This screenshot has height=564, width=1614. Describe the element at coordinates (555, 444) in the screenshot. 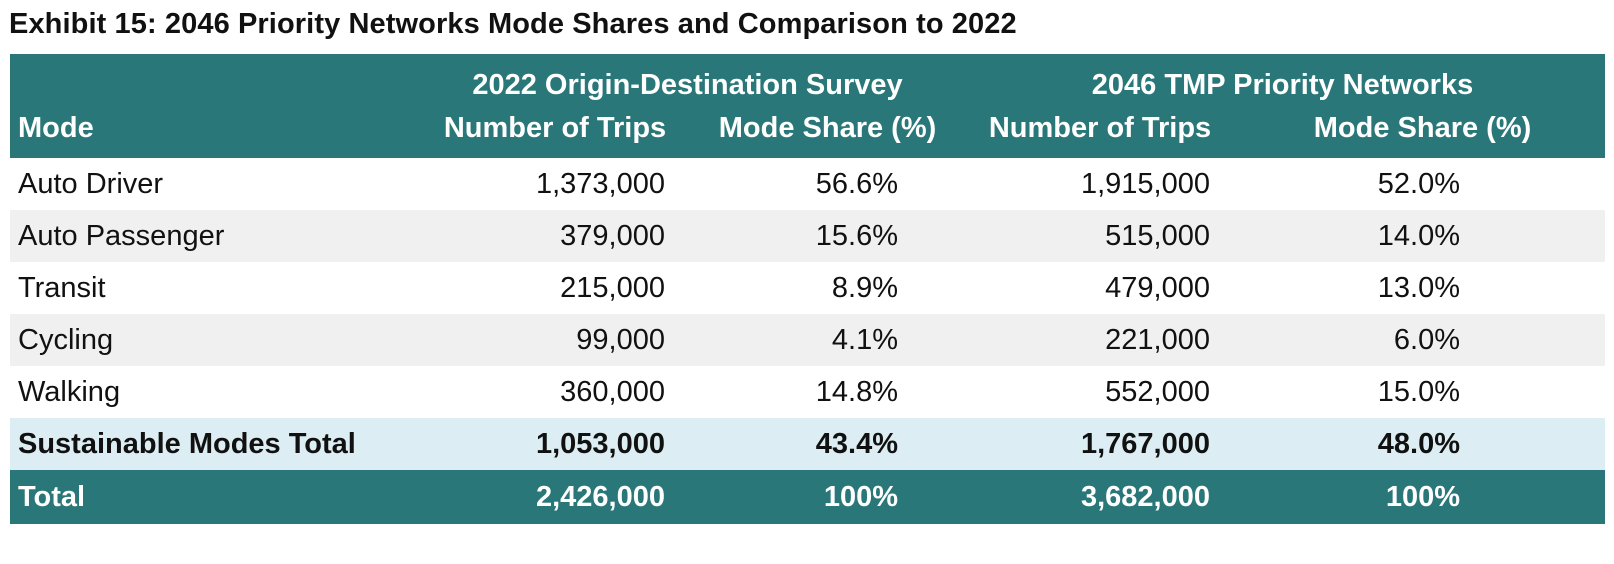

I see `trips-2022-cell: 1,053,000` at that location.